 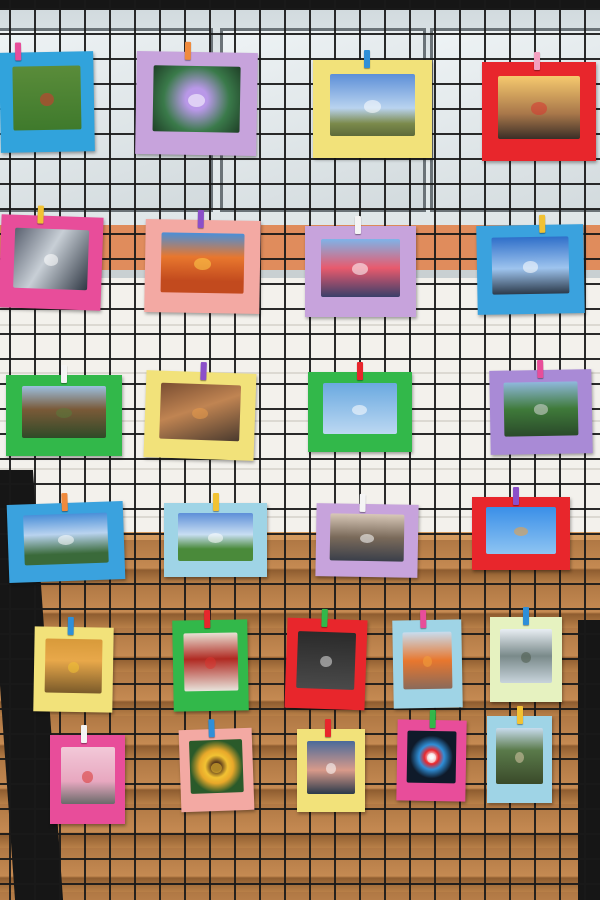 What do you see at coordinates (64, 374) in the screenshot?
I see `photo-forest-clothespin` at bounding box center [64, 374].